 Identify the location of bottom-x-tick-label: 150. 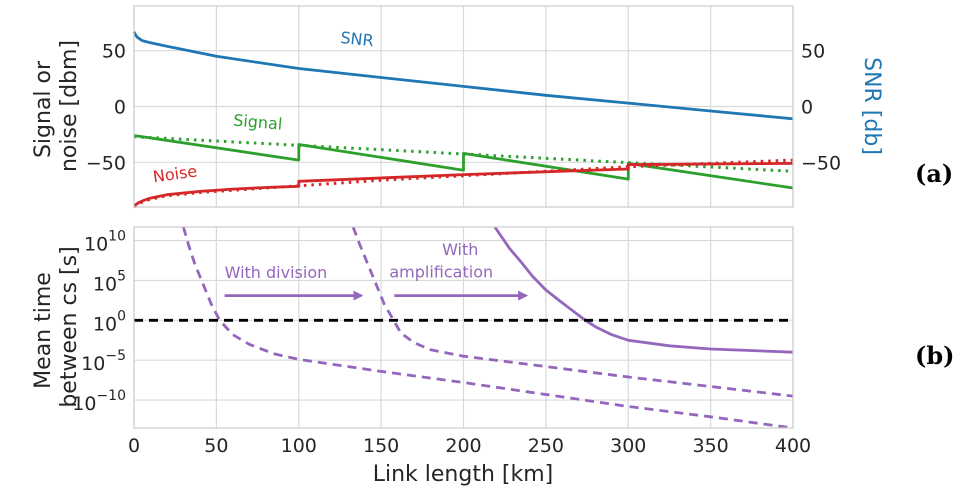
(381, 446).